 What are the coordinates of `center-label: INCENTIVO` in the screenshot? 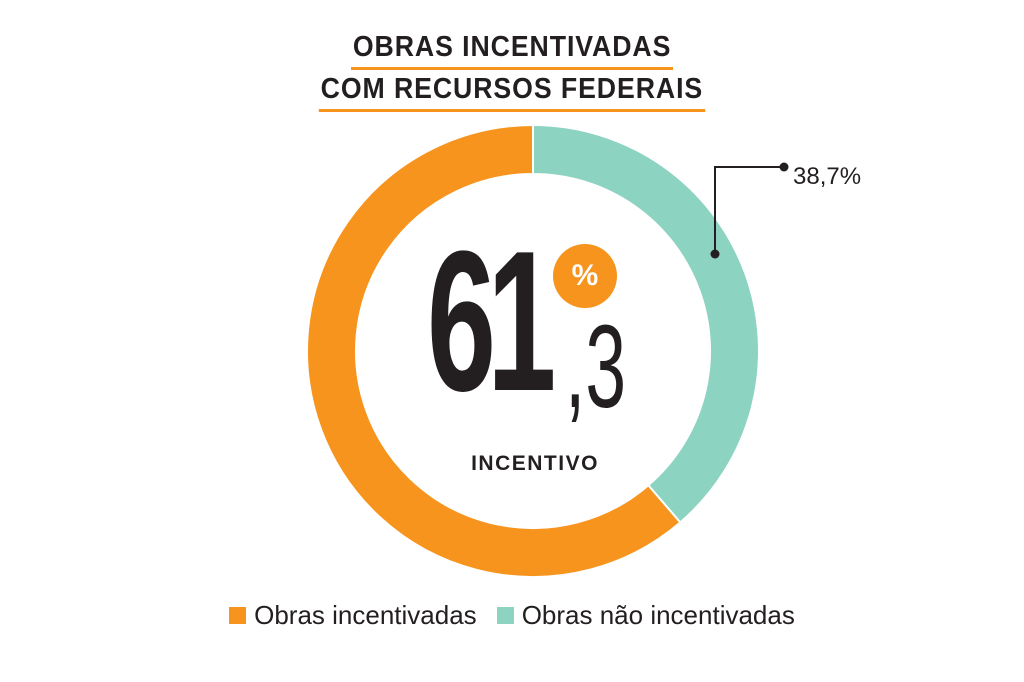 It's located at (535, 463).